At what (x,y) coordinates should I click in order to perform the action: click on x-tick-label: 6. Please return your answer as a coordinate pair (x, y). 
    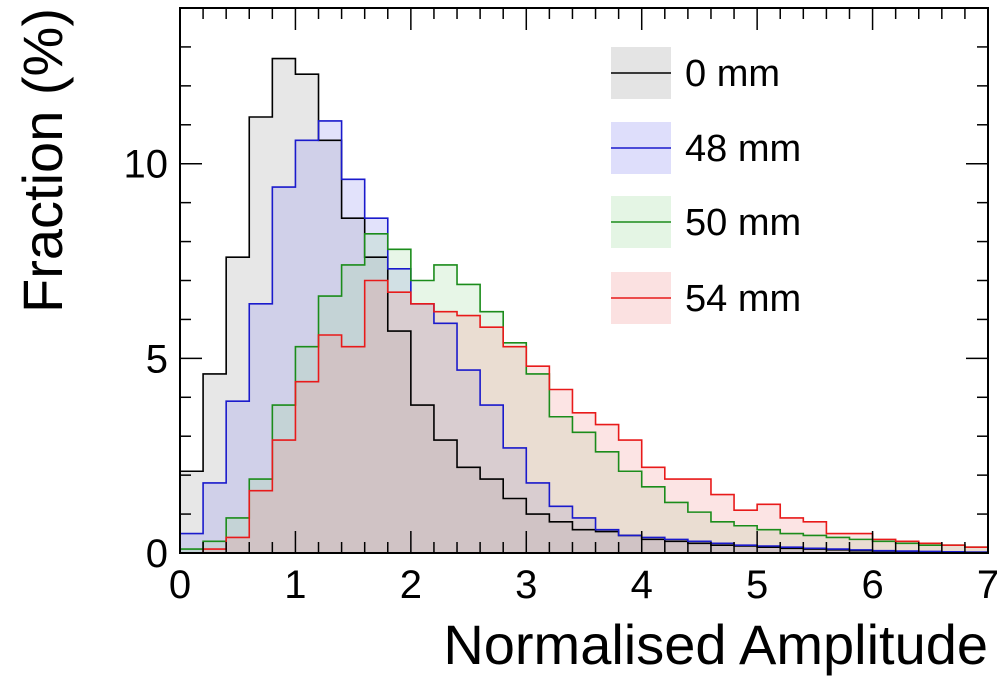
    Looking at the image, I should click on (872, 585).